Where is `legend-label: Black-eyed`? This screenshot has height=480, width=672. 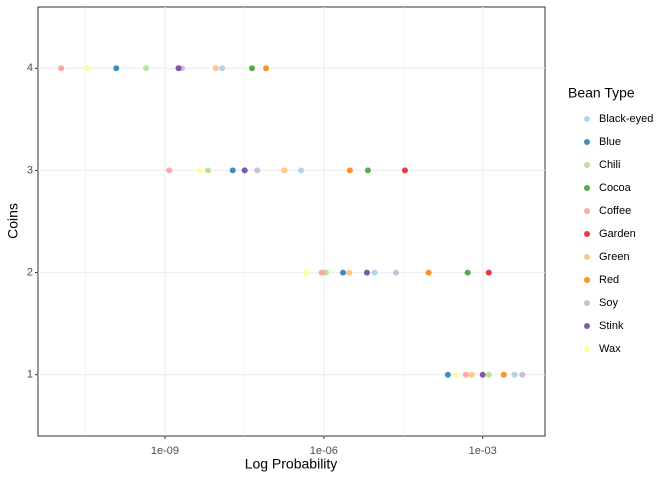
legend-label: Black-eyed is located at coordinates (626, 119).